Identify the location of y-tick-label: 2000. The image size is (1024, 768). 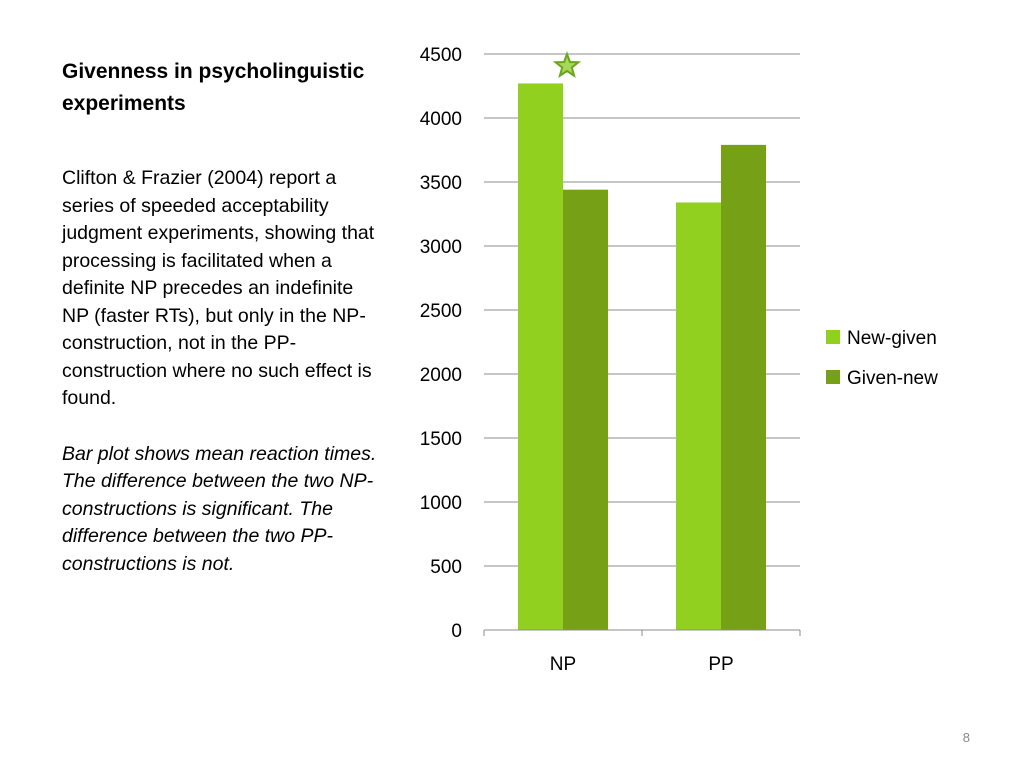
(441, 375).